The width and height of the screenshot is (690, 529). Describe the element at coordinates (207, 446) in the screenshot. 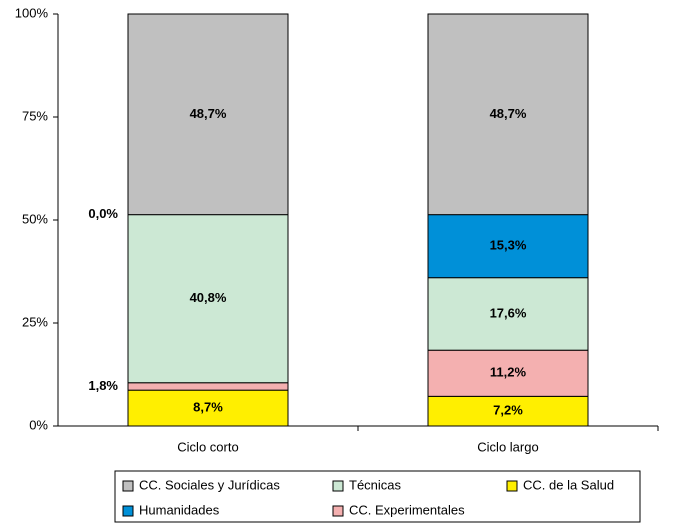

I see `x-tick-label: Ciclo corto` at that location.